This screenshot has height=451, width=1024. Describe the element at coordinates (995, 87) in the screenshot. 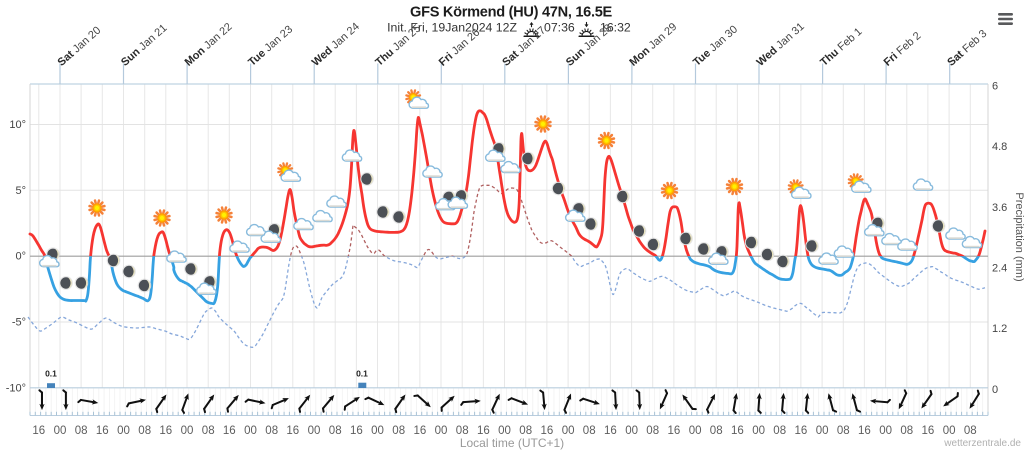

I see `svg-text: 6` at that location.